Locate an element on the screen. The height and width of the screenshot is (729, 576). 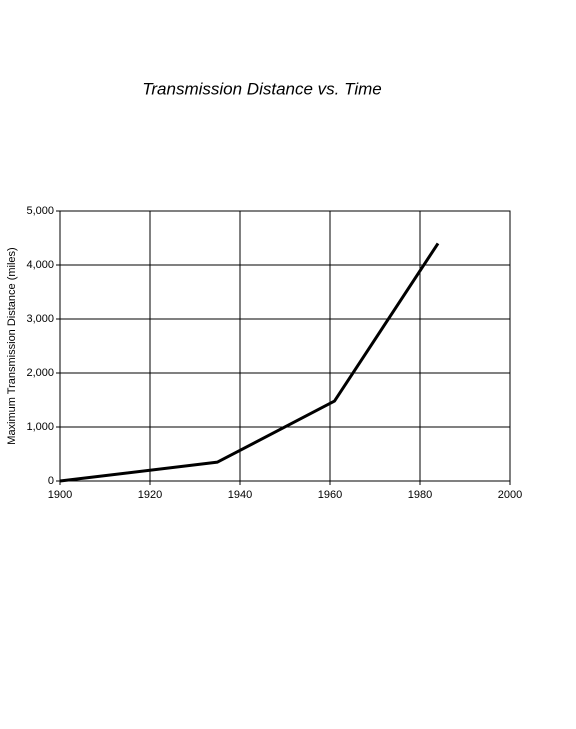
chart-title: Transmission Distance vs. Time is located at coordinates (261, 88).